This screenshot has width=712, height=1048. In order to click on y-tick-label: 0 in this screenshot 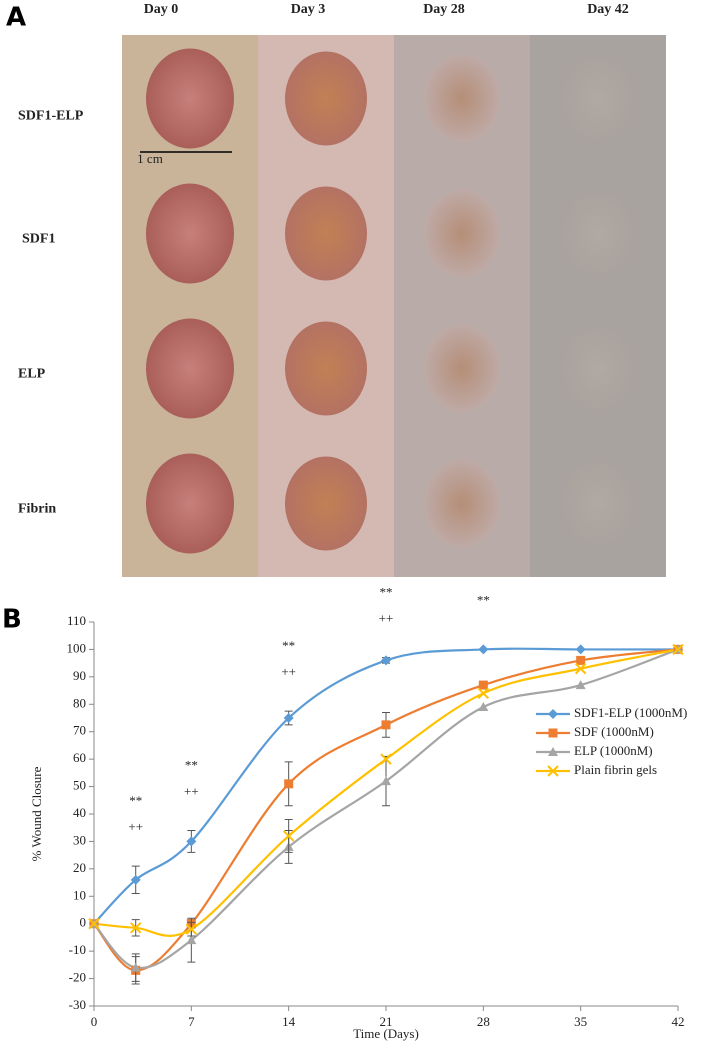, I will do `click(83, 922)`.